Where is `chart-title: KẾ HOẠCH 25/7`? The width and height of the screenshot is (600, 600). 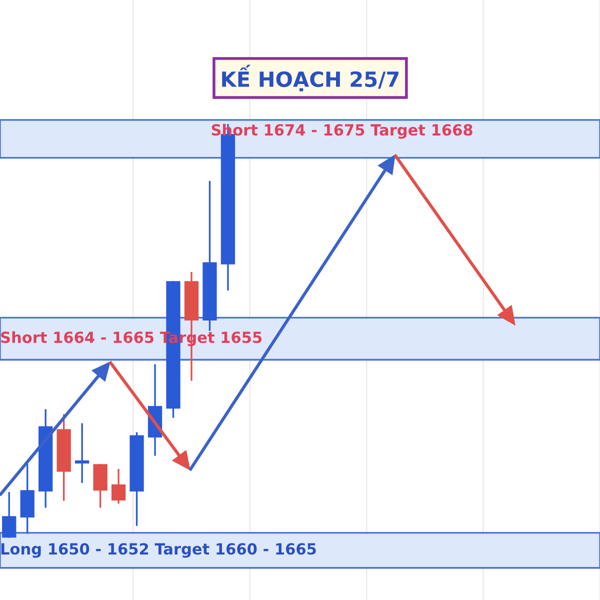 chart-title: KẾ HOẠCH 25/7 is located at coordinates (310, 78).